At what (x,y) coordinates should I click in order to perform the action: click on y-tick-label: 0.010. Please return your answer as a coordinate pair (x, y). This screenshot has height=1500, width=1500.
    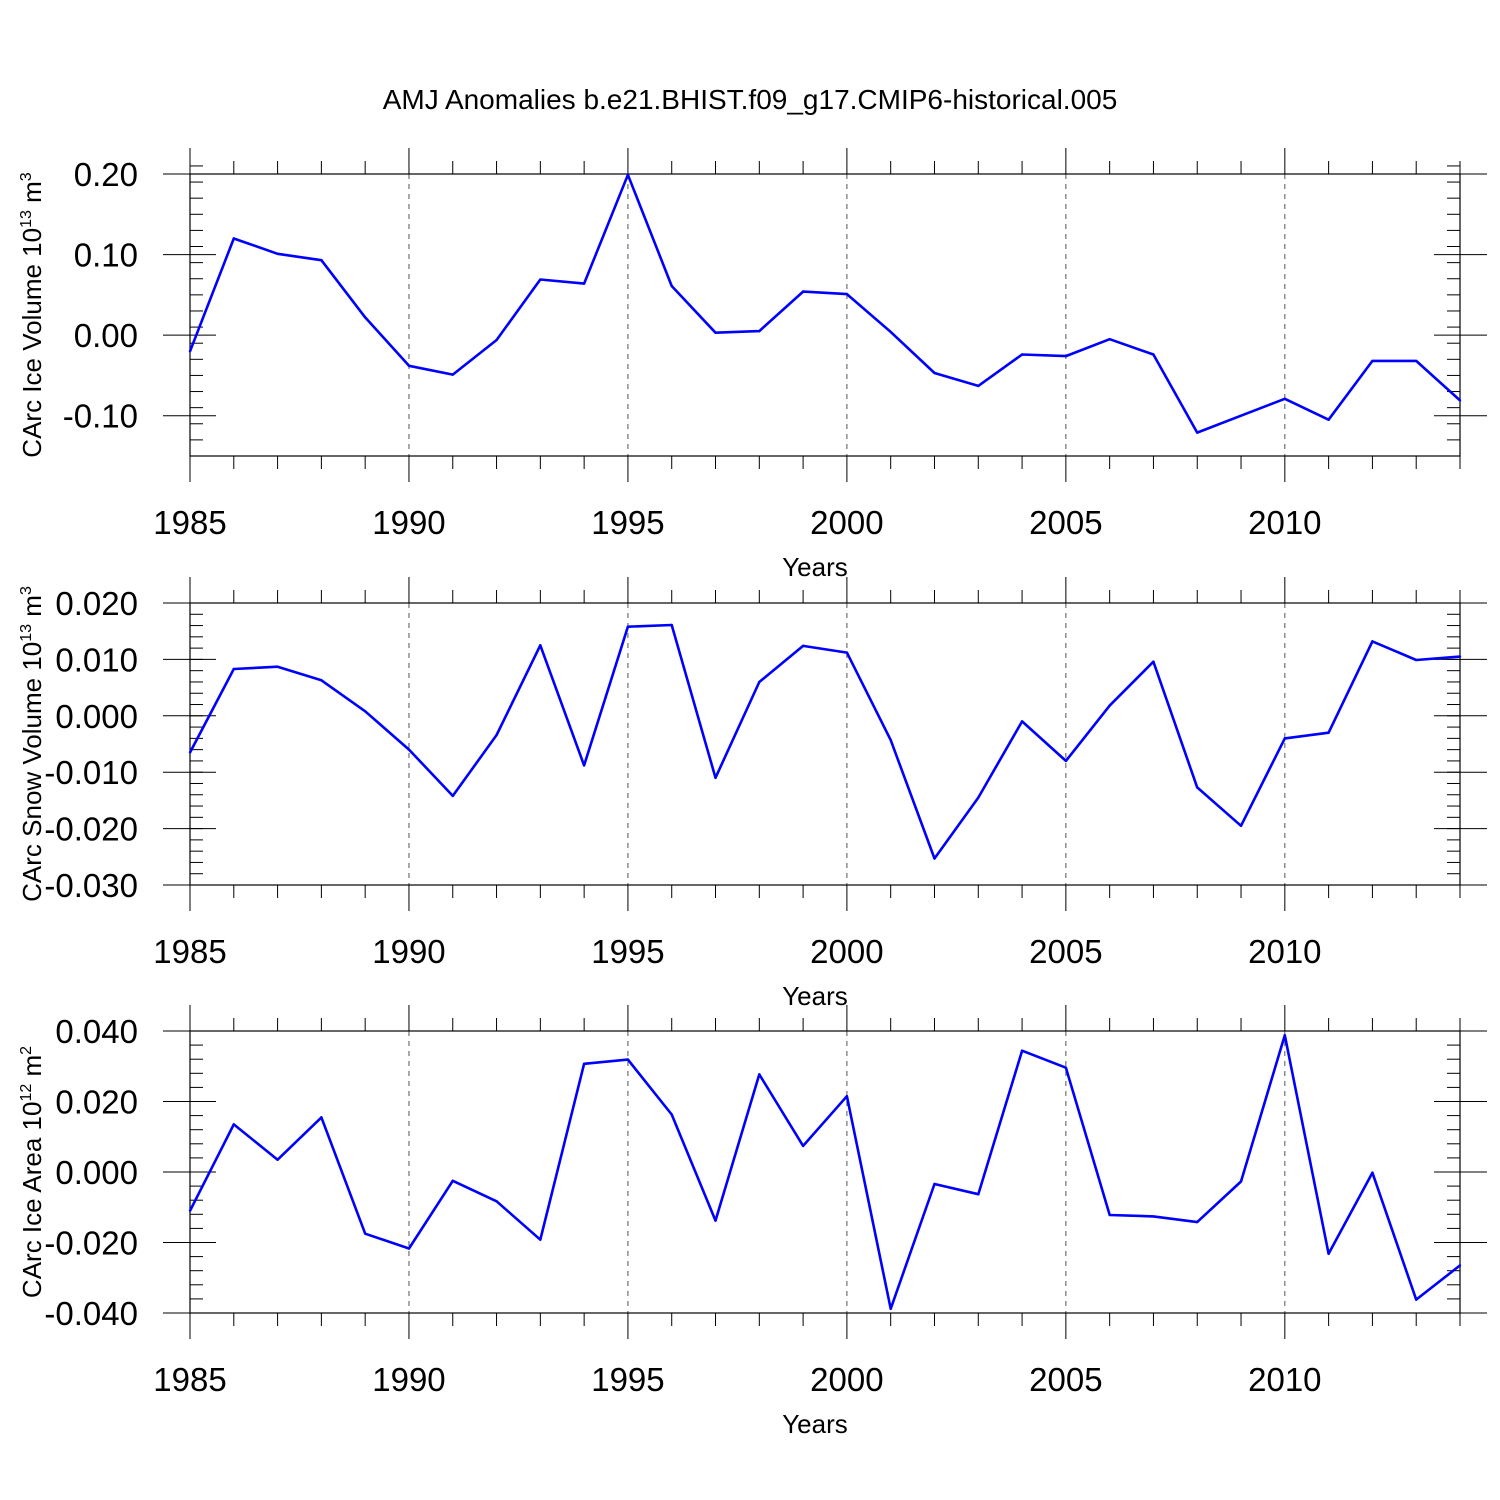
    Looking at the image, I should click on (96, 659).